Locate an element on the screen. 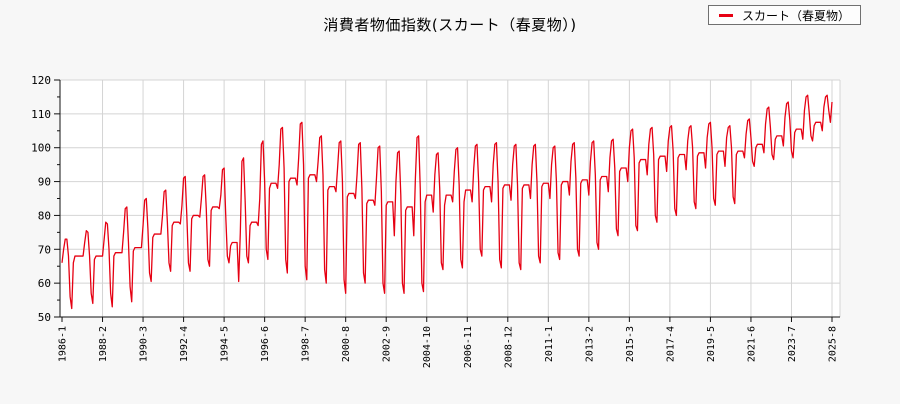  x-tick-label: 2017-4 is located at coordinates (670, 344).